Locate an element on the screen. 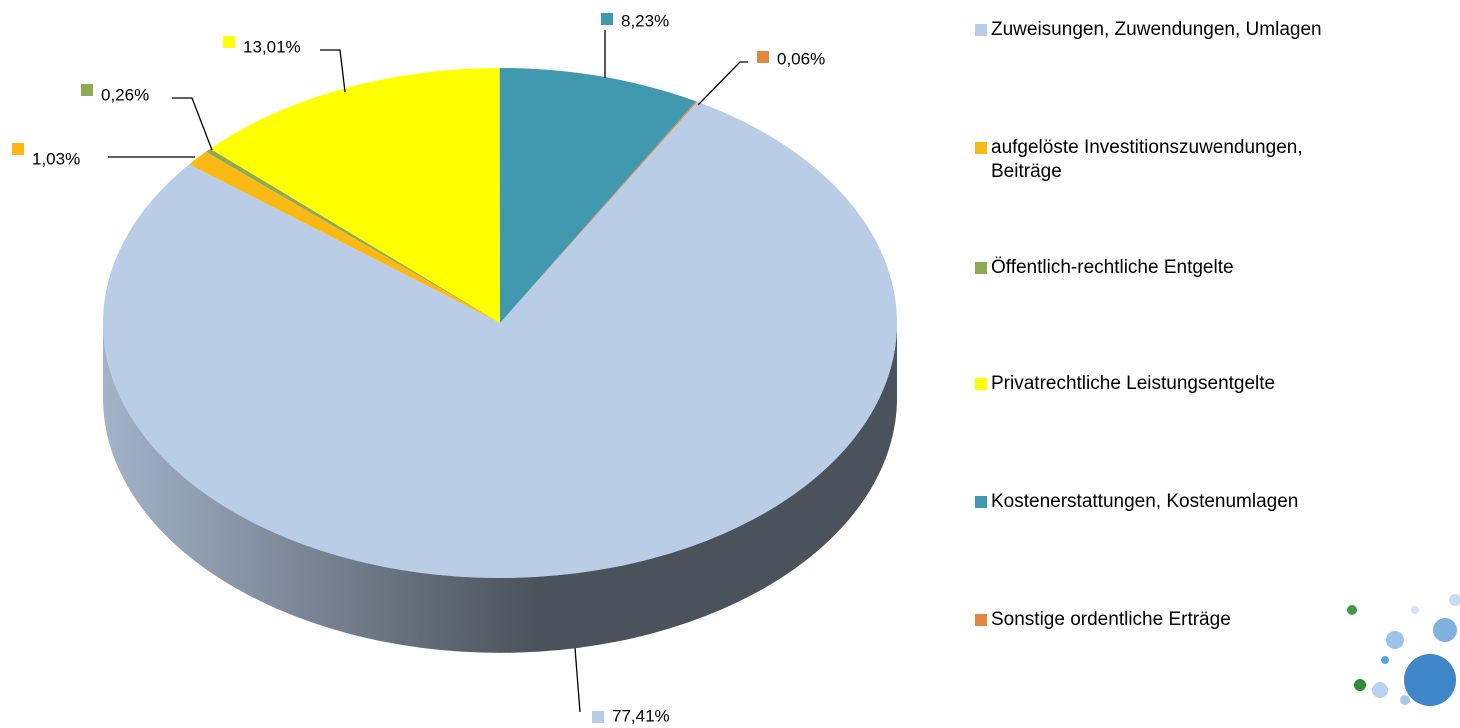 The image size is (1460, 728). data-label: 0,06% is located at coordinates (801, 58).